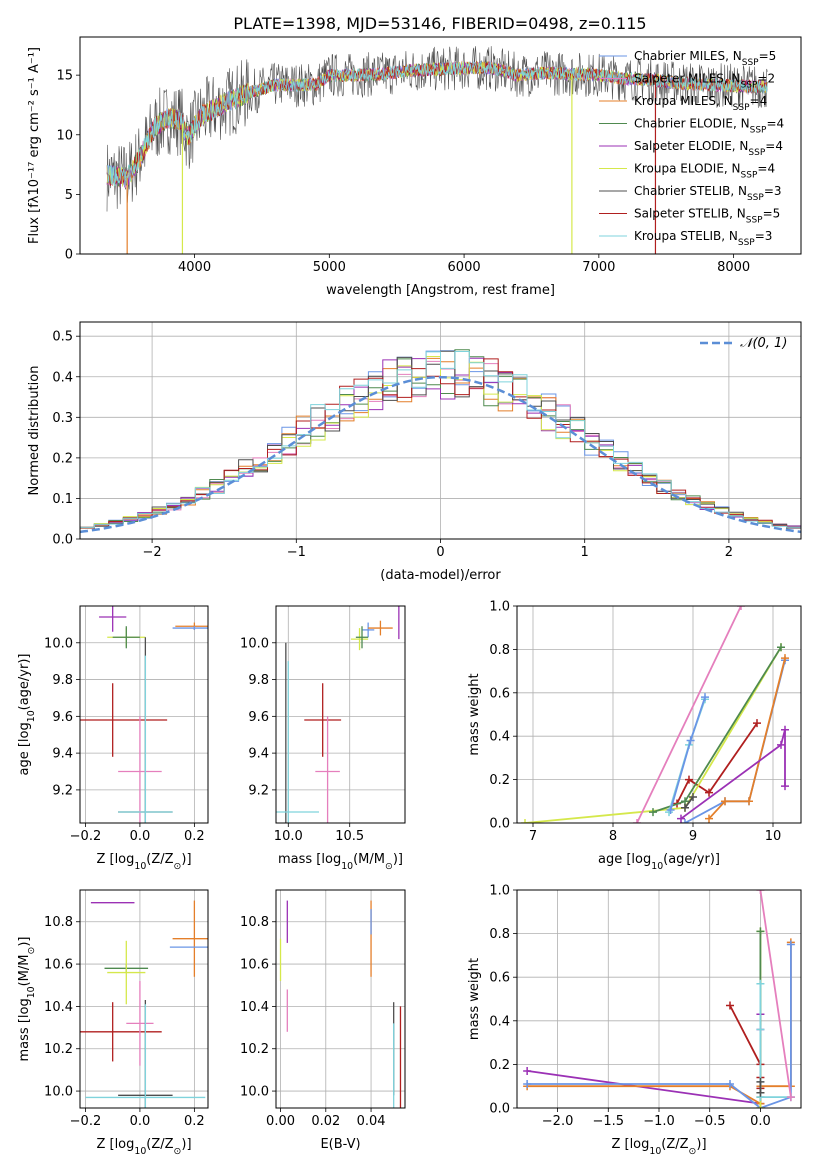 The width and height of the screenshot is (819, 1174). What do you see at coordinates (766, 79) in the screenshot?
I see `legend-label-part: =2` at bounding box center [766, 79].